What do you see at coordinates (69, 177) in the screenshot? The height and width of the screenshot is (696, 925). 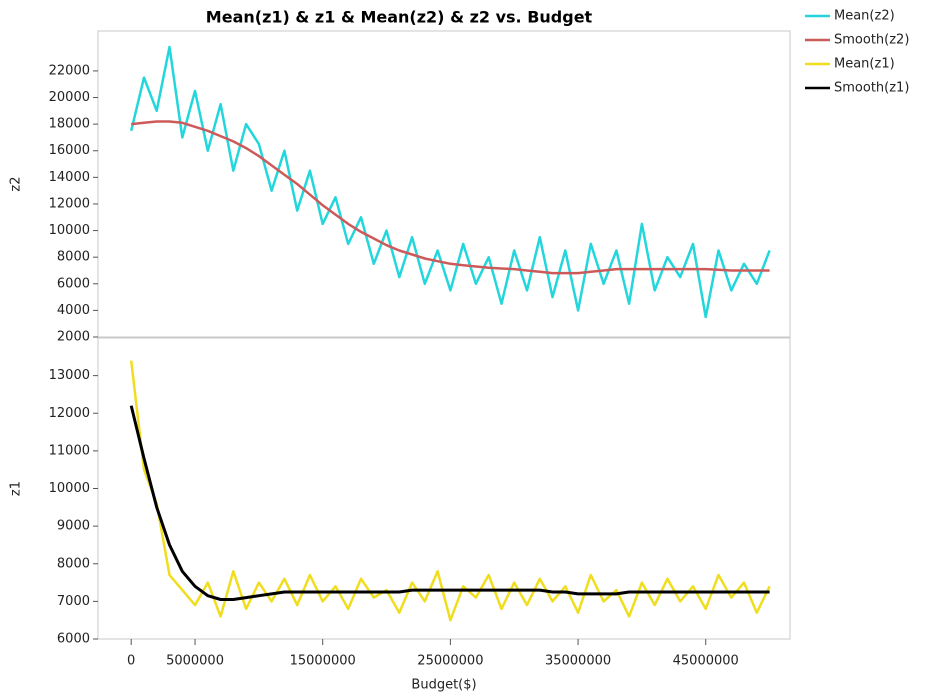 I see `y-tick-label: 14000` at bounding box center [69, 177].